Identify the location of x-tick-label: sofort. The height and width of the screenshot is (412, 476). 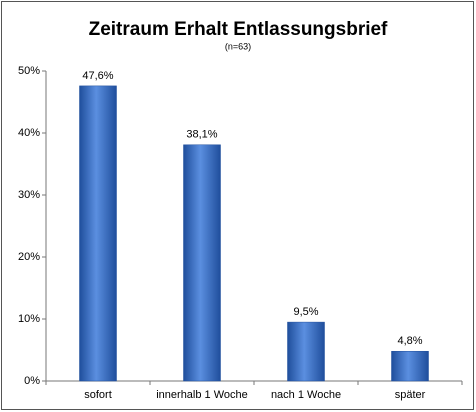
(98, 395).